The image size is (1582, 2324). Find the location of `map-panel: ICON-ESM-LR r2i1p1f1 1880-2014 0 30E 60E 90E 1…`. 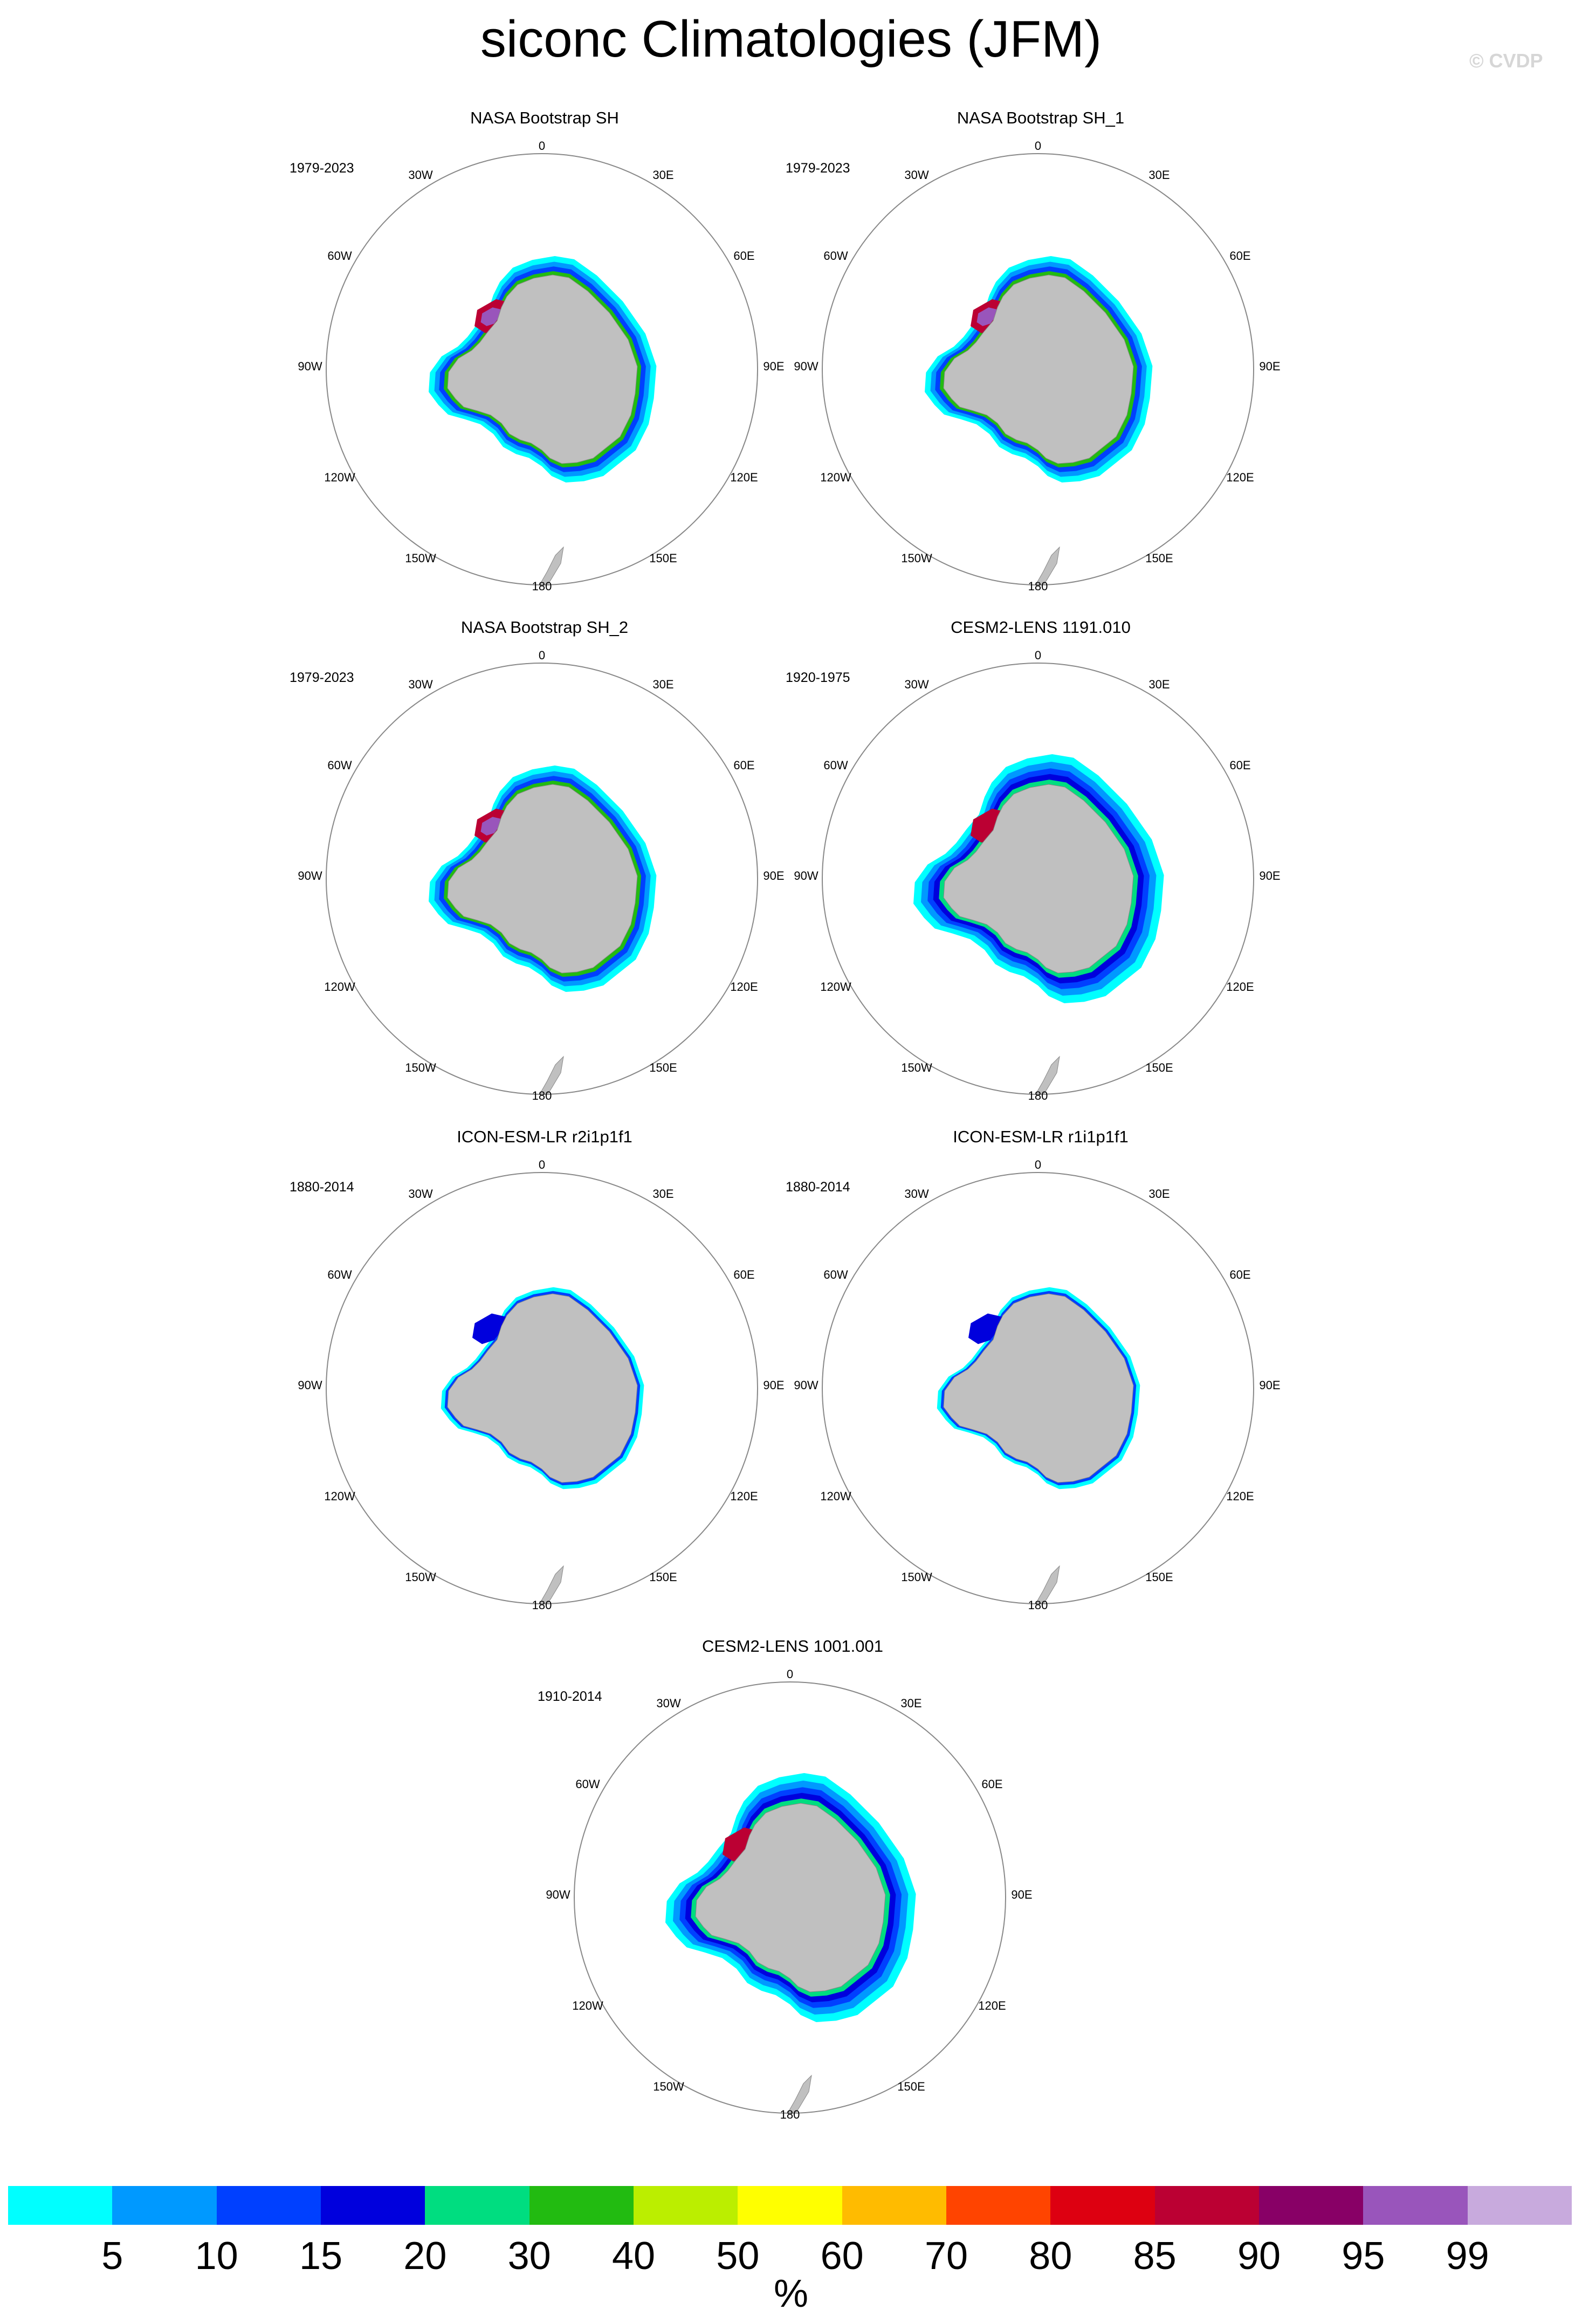

map-panel: ICON-ESM-LR r2i1p1f1 1880-2014 0 30E 60E 90E 1… is located at coordinates (544, 1377).